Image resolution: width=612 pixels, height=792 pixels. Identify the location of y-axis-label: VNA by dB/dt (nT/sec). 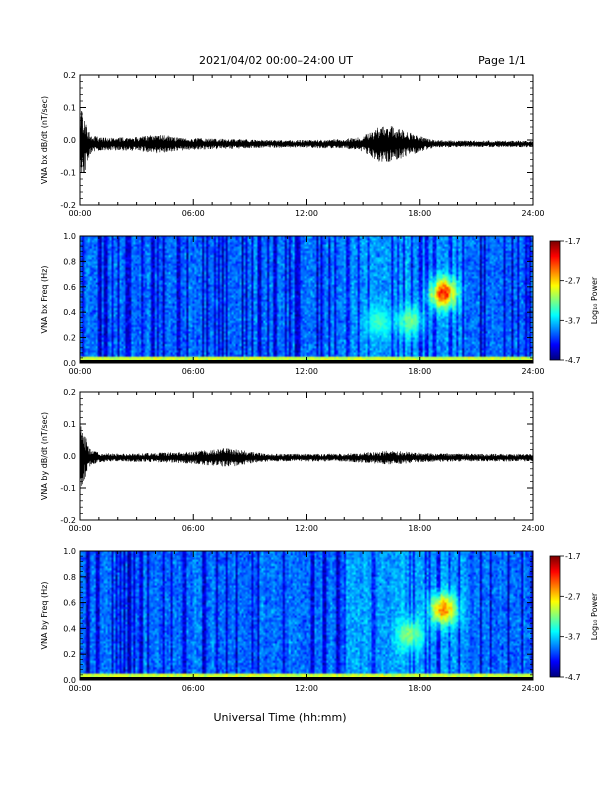
(44, 456).